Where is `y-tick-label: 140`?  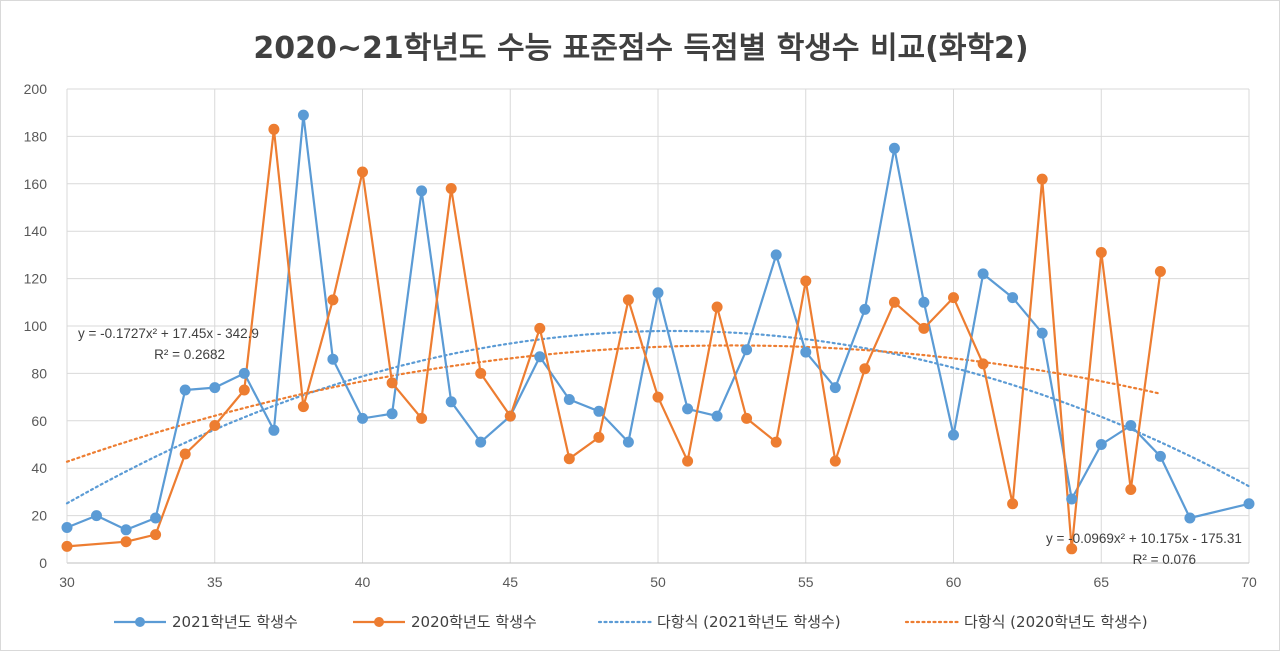 y-tick-label: 140 is located at coordinates (36, 231).